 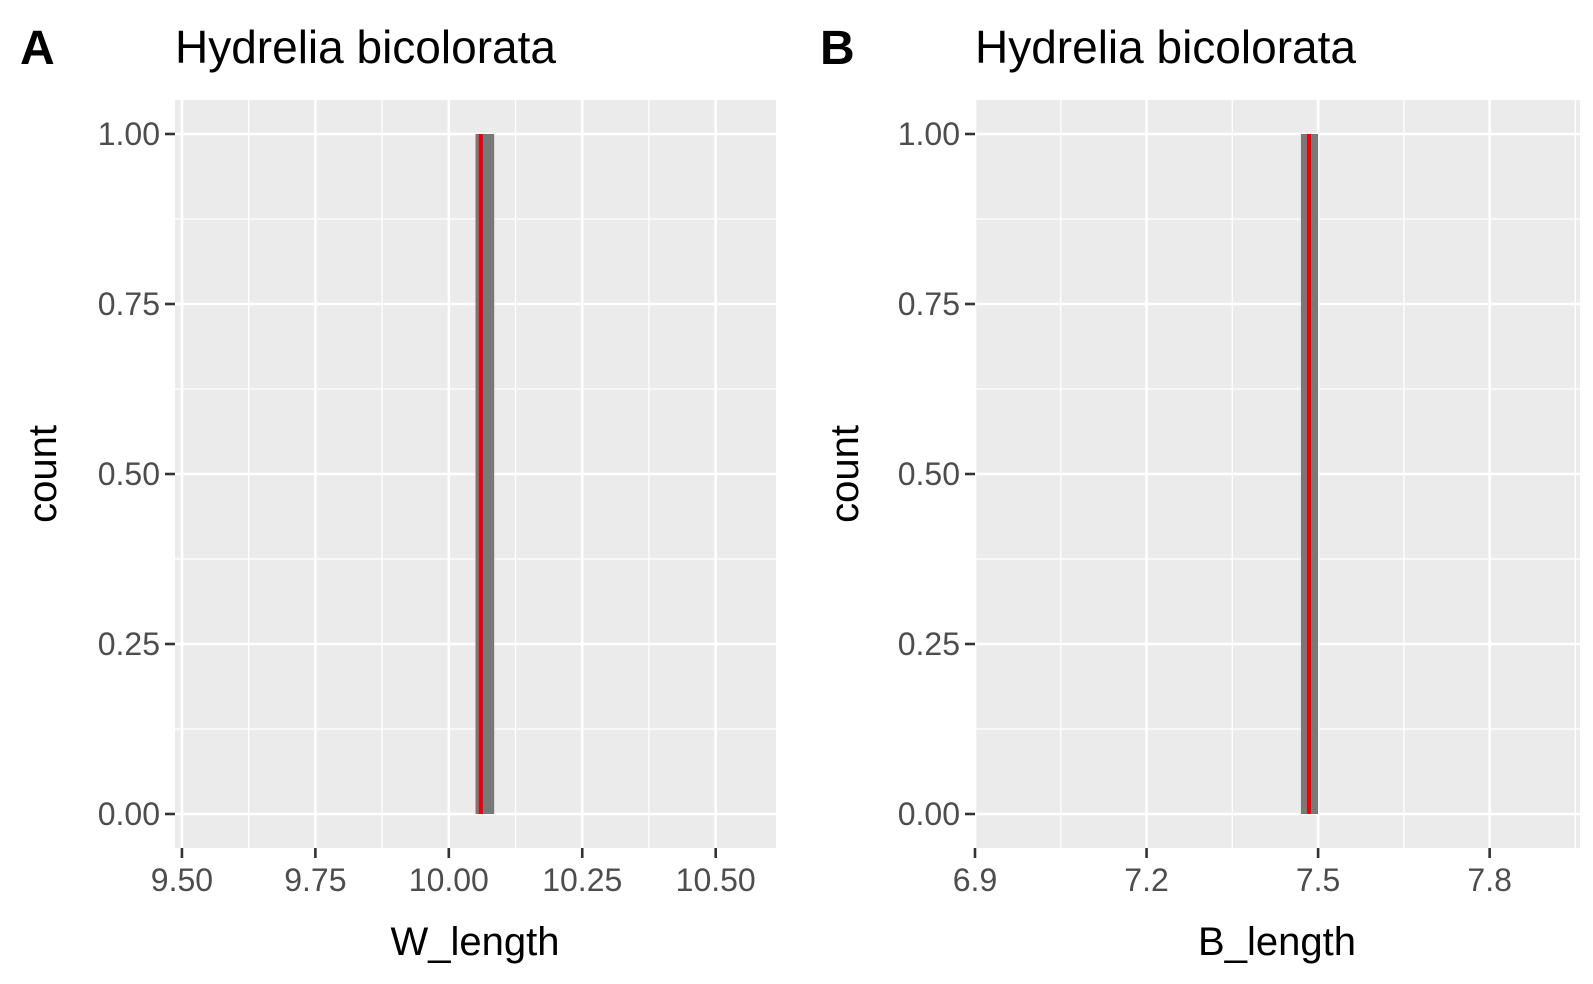 I want to click on x-tick-label: 6.9, so click(x=975, y=880).